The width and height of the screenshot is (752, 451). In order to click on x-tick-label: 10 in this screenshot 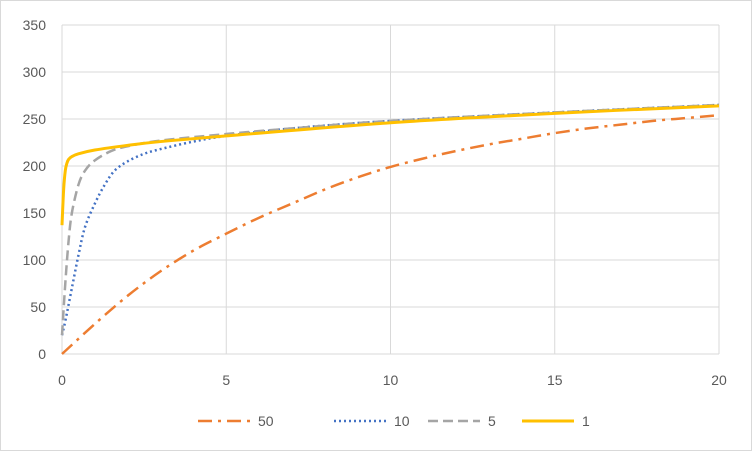, I will do `click(391, 380)`.